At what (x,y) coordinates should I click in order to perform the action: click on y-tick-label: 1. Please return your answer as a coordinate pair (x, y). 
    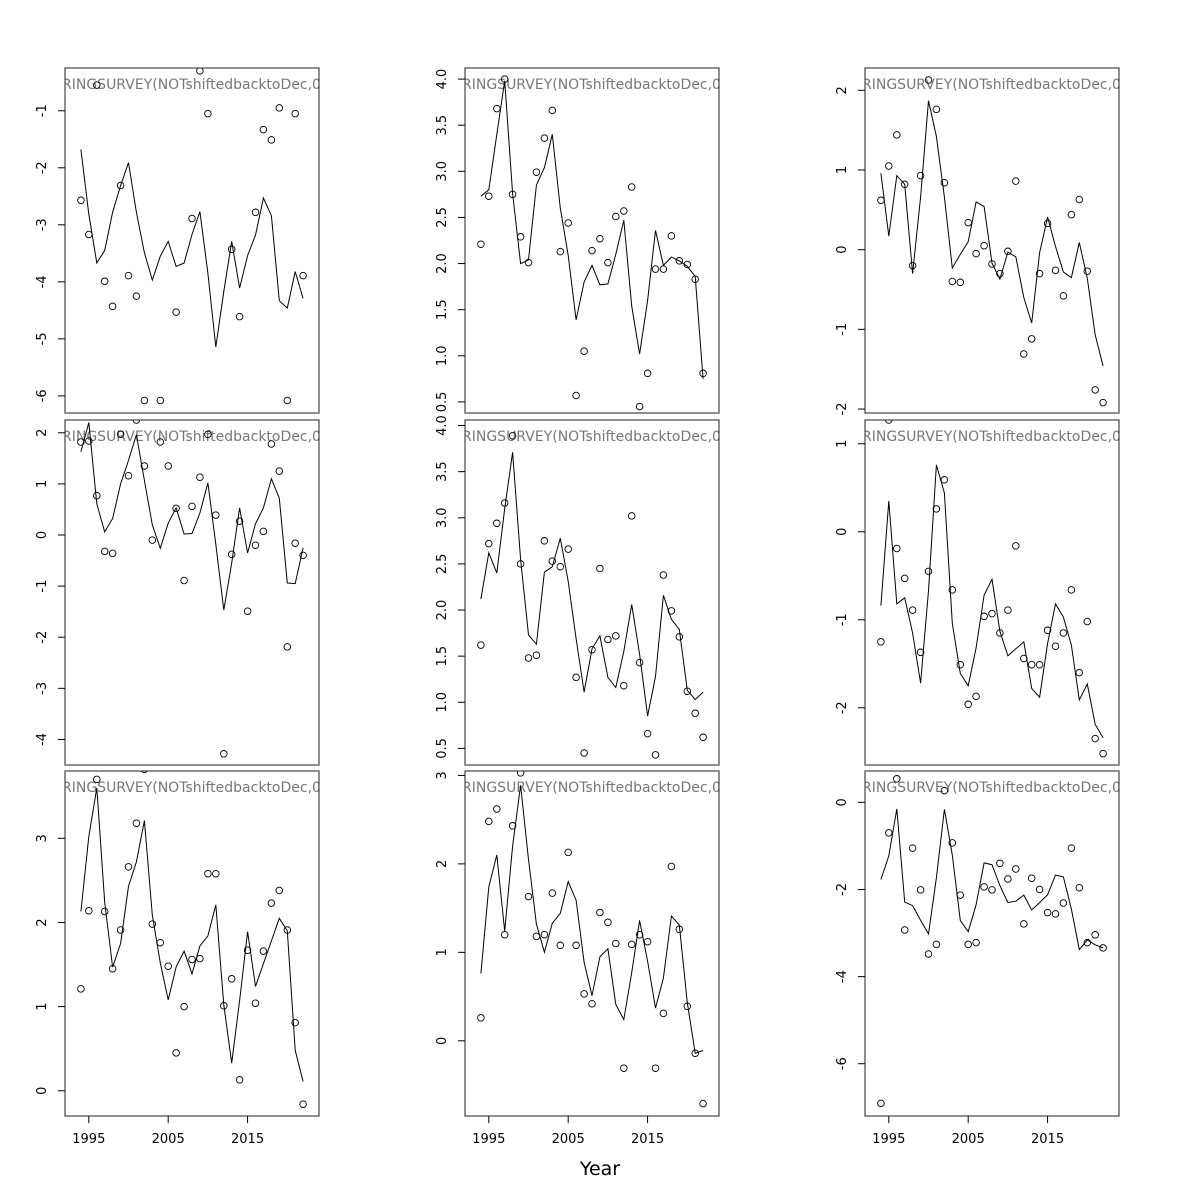
    Looking at the image, I should click on (442, 952).